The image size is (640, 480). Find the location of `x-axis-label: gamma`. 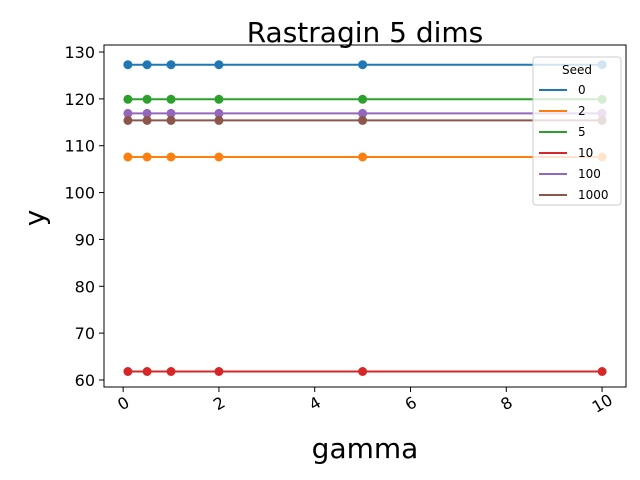

x-axis-label: gamma is located at coordinates (365, 448).